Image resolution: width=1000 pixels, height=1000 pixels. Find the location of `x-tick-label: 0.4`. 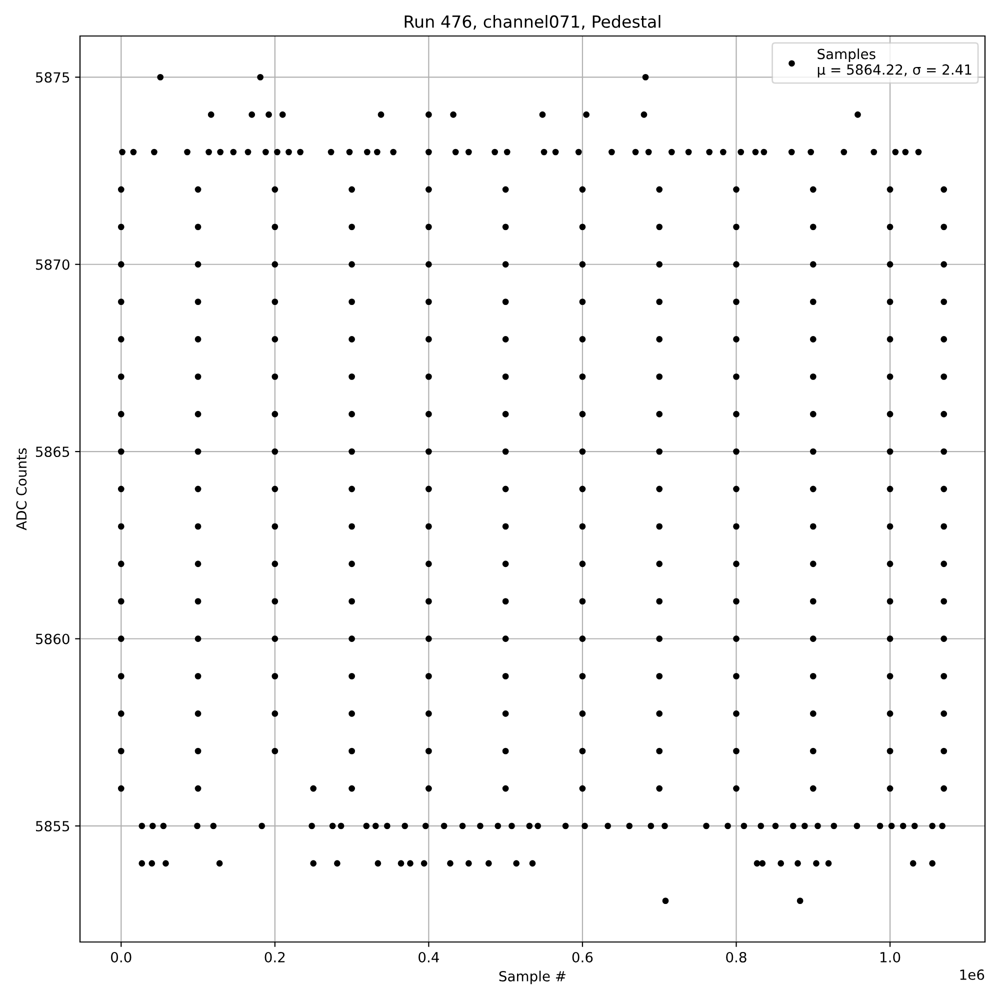

x-tick-label: 0.4 is located at coordinates (428, 957).